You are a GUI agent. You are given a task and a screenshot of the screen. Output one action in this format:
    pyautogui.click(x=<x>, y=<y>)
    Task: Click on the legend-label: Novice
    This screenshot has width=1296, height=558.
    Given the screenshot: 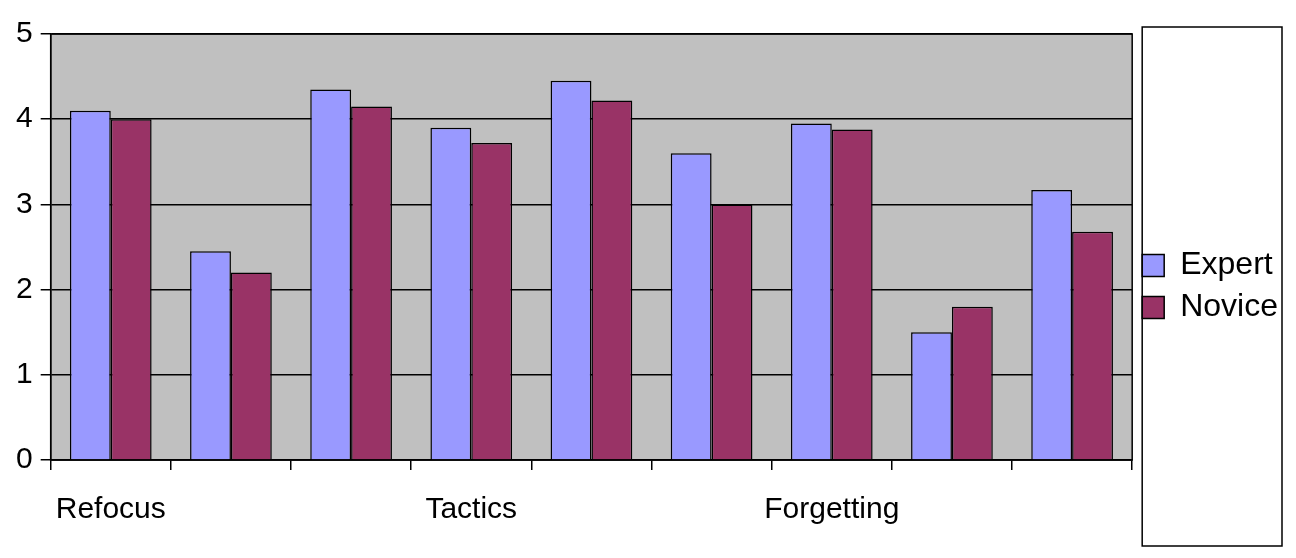 What is the action you would take?
    pyautogui.click(x=1229, y=305)
    